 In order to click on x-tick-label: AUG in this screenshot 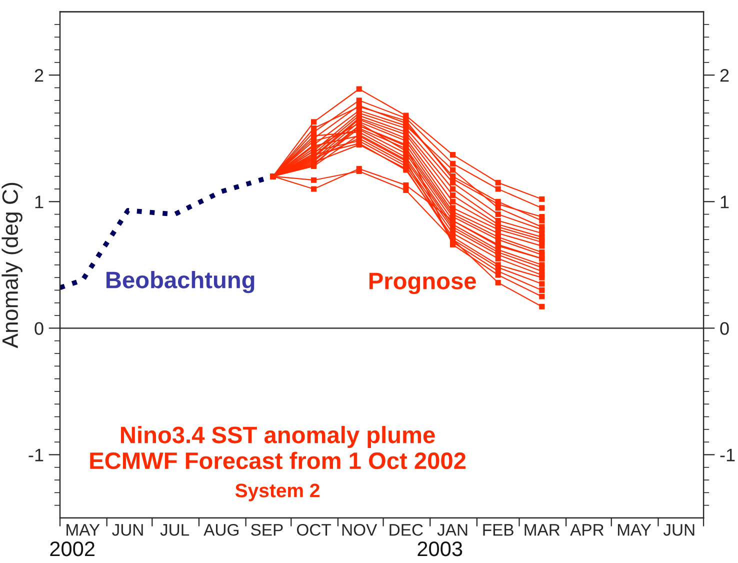, I will do `click(221, 530)`.